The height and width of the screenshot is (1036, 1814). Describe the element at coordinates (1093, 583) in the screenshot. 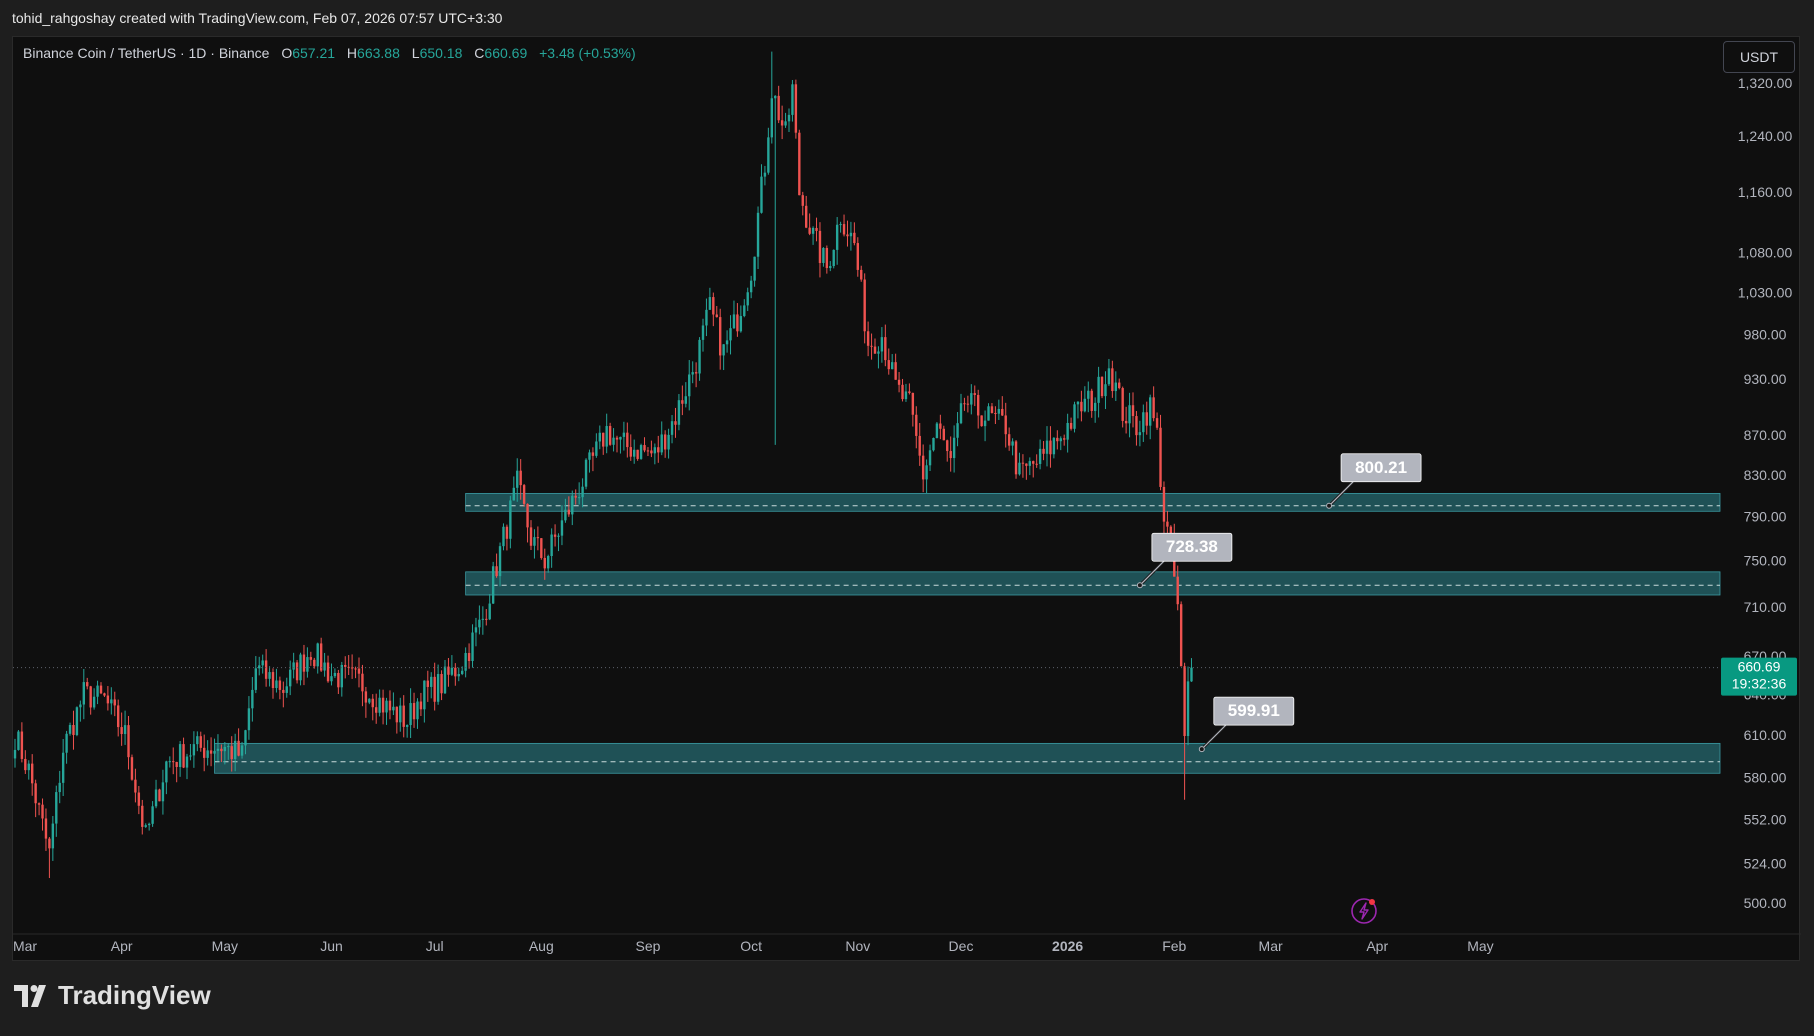

I see `zone-728-rect` at that location.